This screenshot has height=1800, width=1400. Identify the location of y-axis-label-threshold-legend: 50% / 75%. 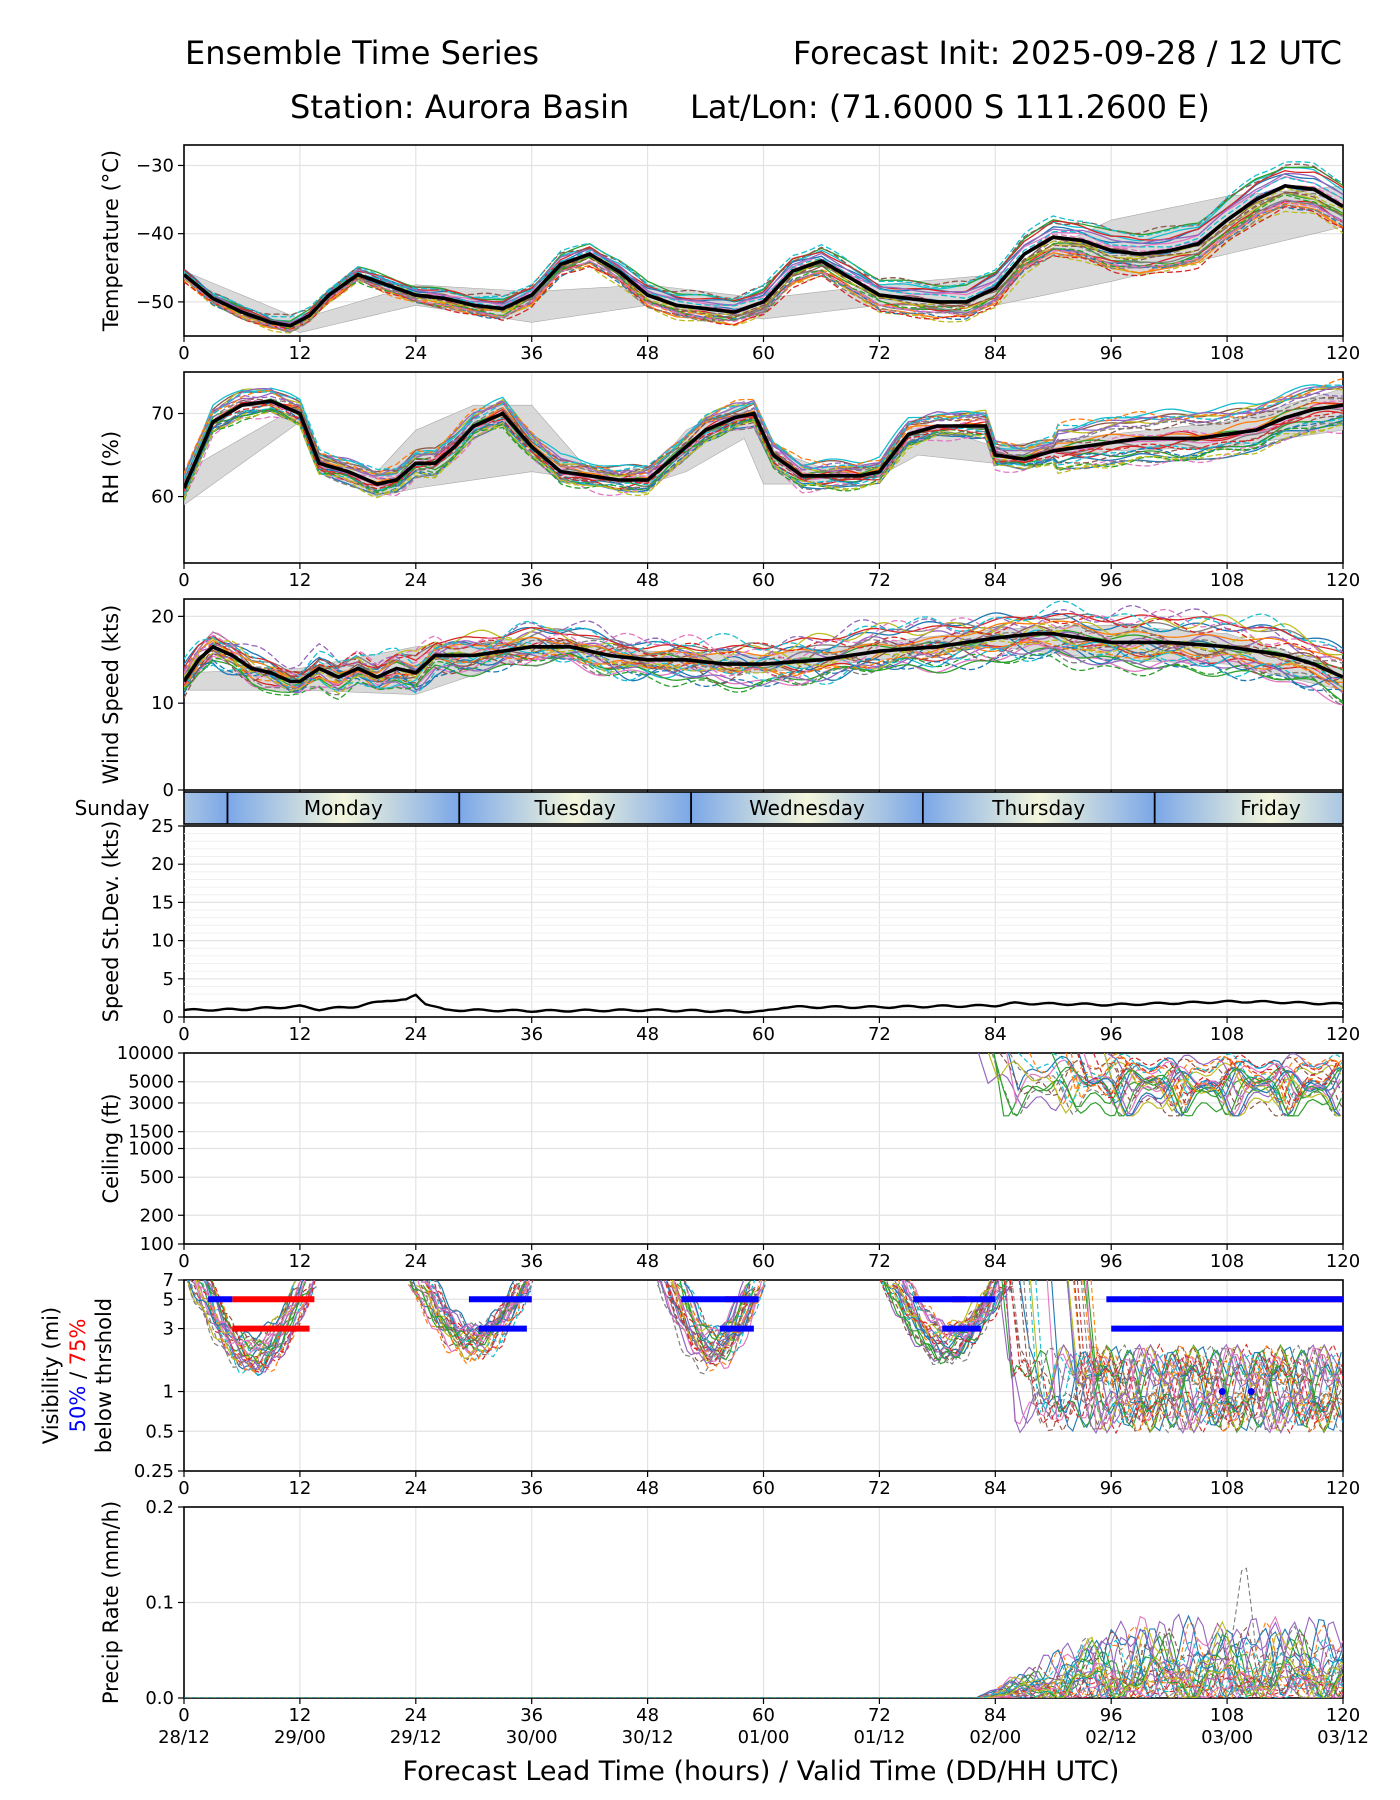
(78, 1376).